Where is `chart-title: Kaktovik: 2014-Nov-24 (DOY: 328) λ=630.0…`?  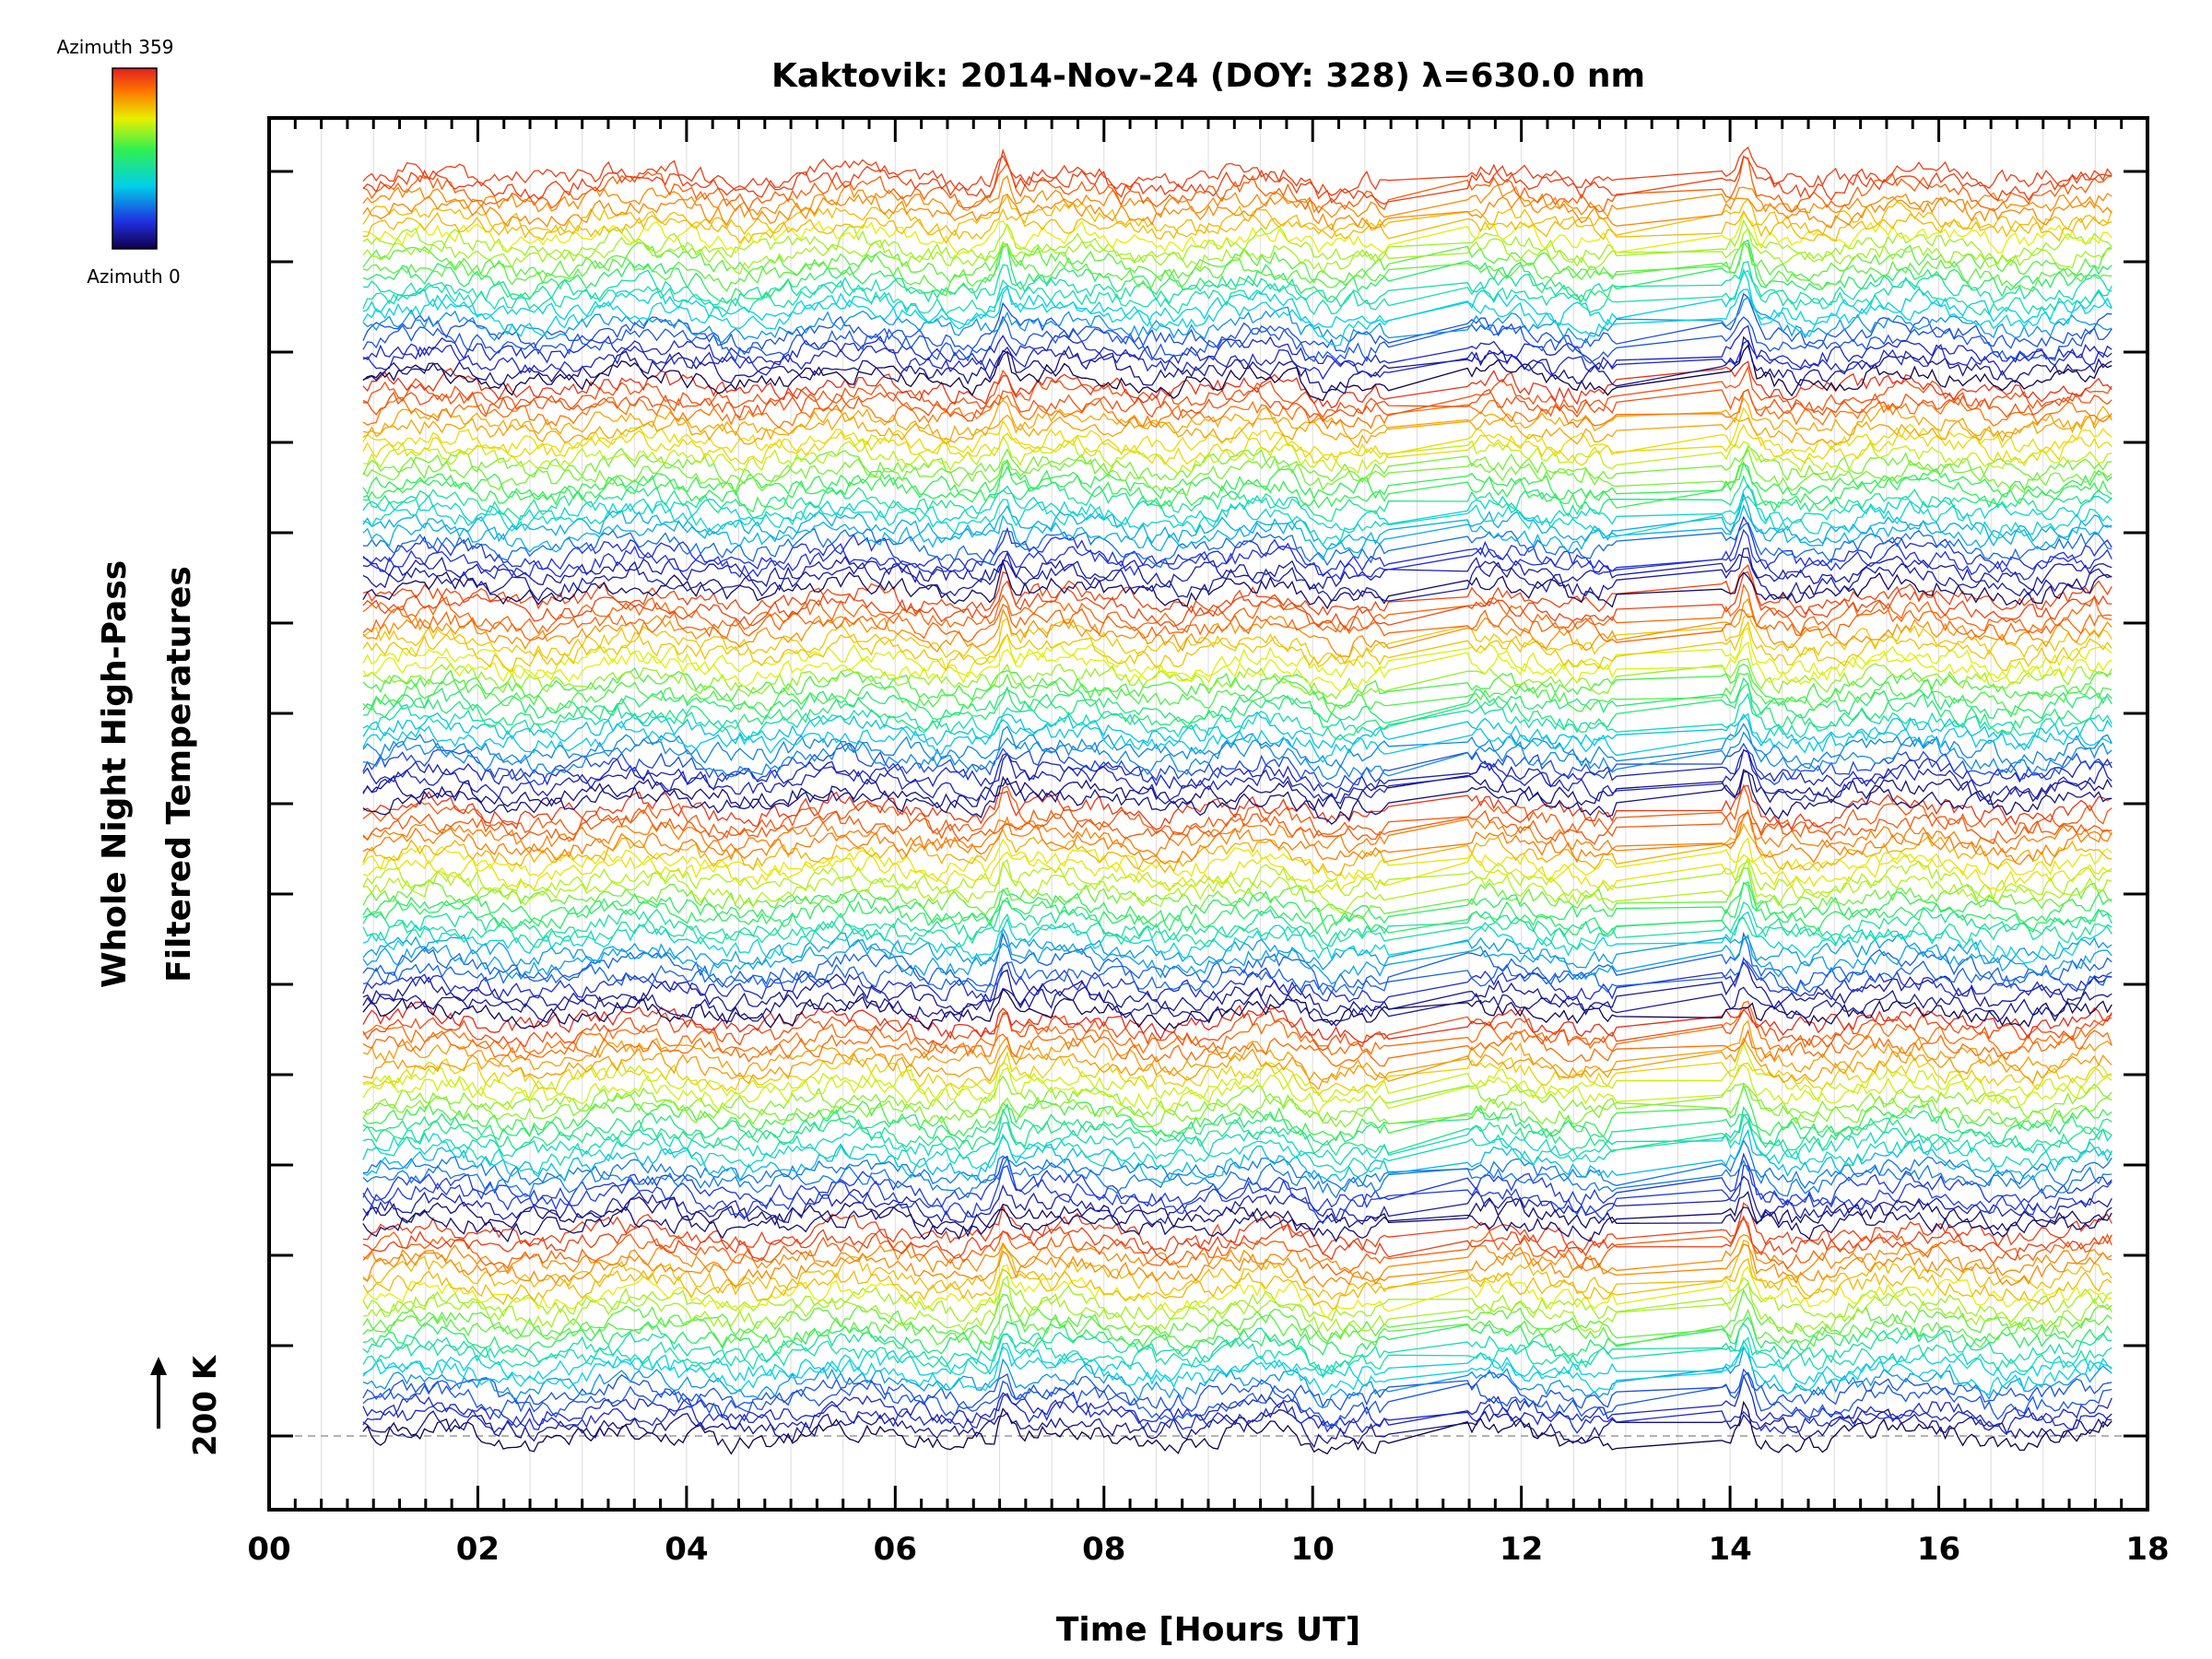 chart-title: Kaktovik: 2014-Nov-24 (DOY: 328) λ=630.0… is located at coordinates (1208, 76).